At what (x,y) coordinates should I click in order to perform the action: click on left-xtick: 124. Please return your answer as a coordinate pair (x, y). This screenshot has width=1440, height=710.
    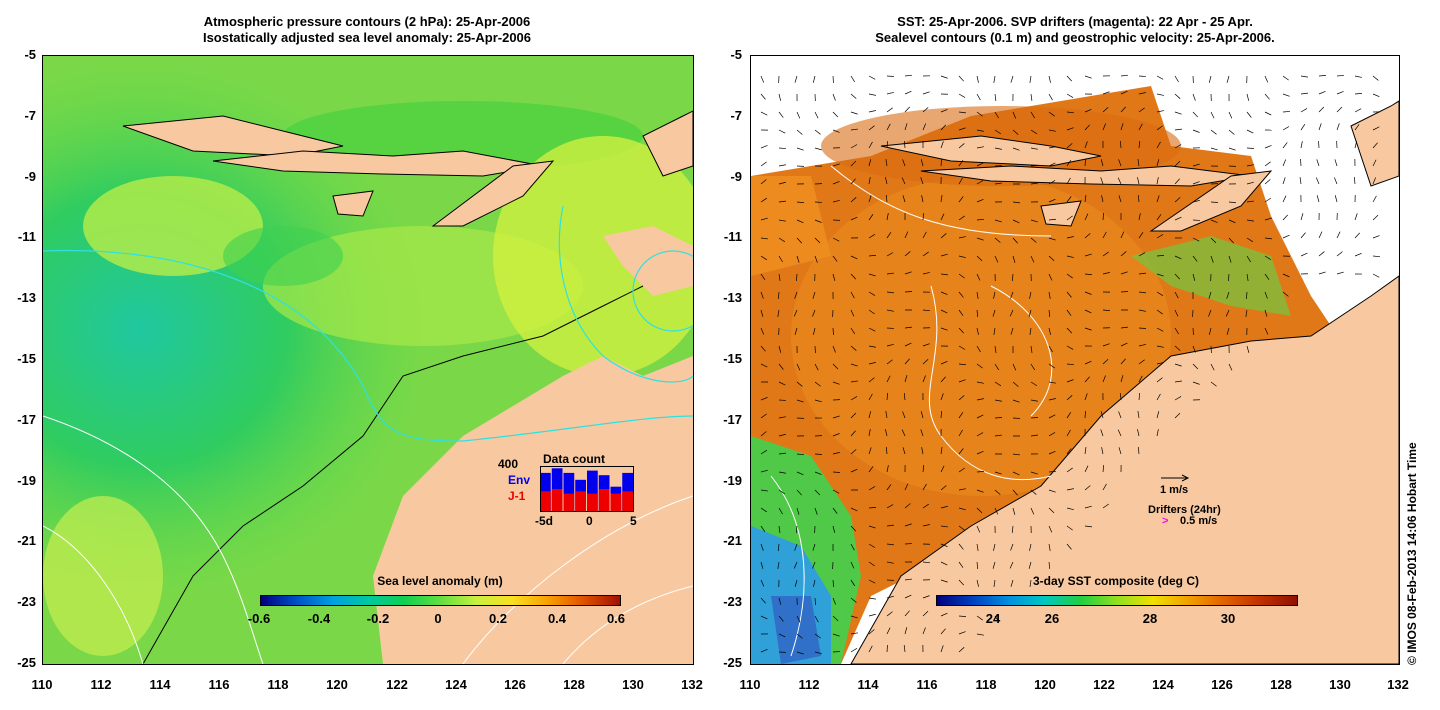
    Looking at the image, I should click on (456, 684).